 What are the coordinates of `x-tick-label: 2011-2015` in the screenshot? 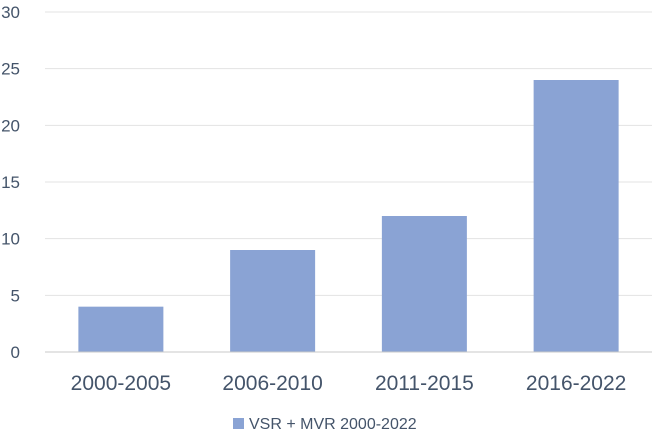 It's located at (424, 383).